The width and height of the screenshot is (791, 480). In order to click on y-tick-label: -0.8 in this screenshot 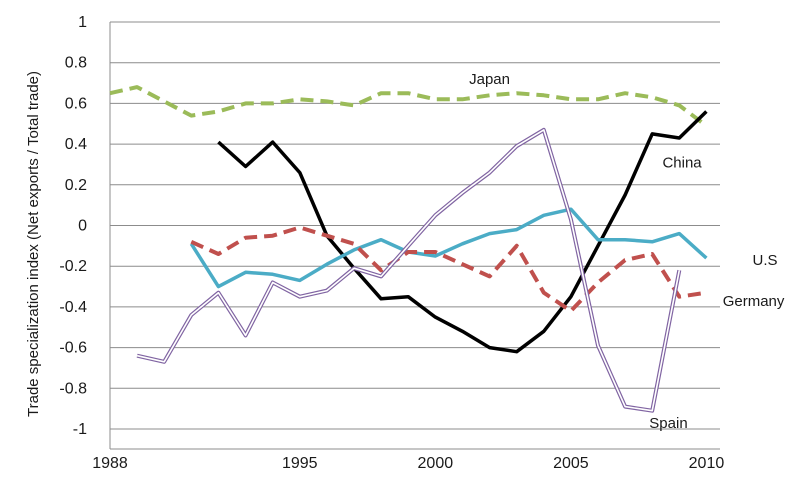, I will do `click(73, 388)`.